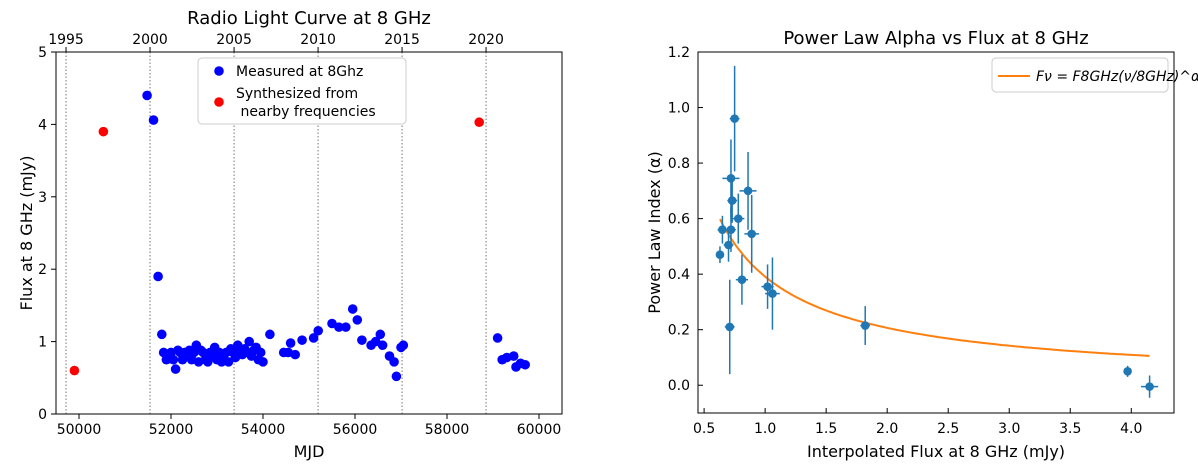 The image size is (1198, 467). Describe the element at coordinates (679, 220) in the screenshot. I see `y-tick-label: 0.6` at that location.